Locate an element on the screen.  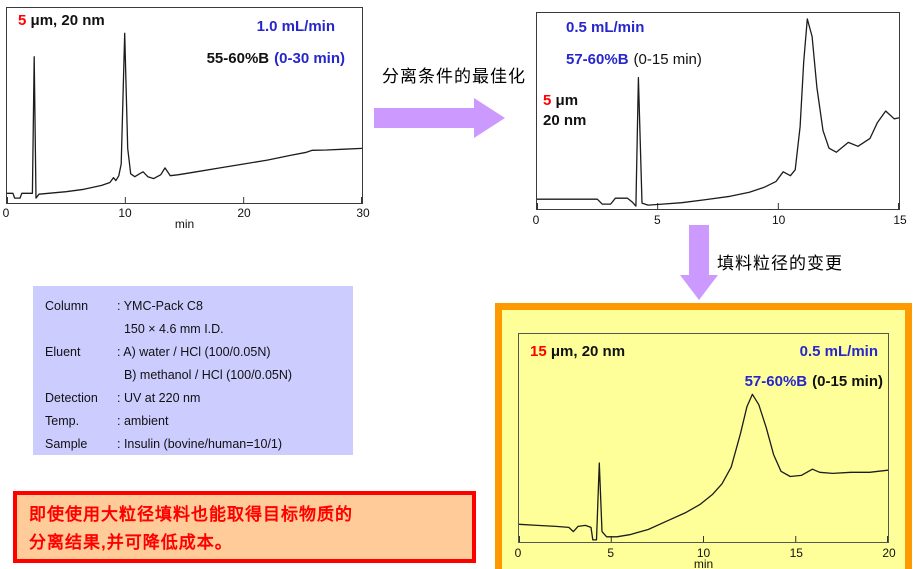
axis-tick-label: 30 is located at coordinates (363, 213).